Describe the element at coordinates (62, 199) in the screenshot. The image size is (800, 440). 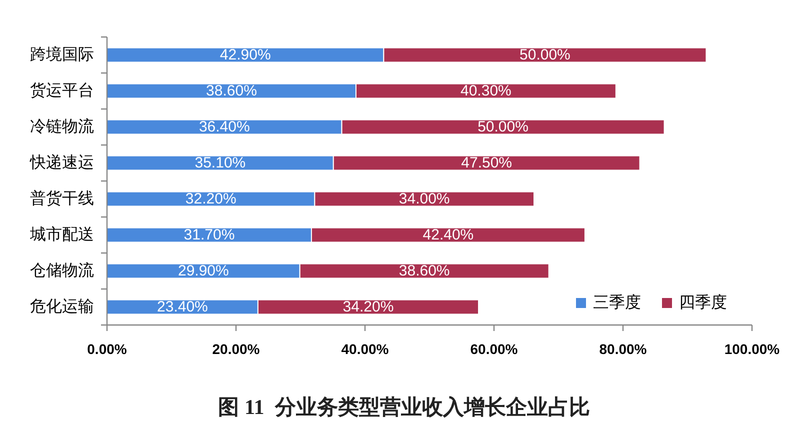
I see `y-tick-label: 普货干线` at that location.